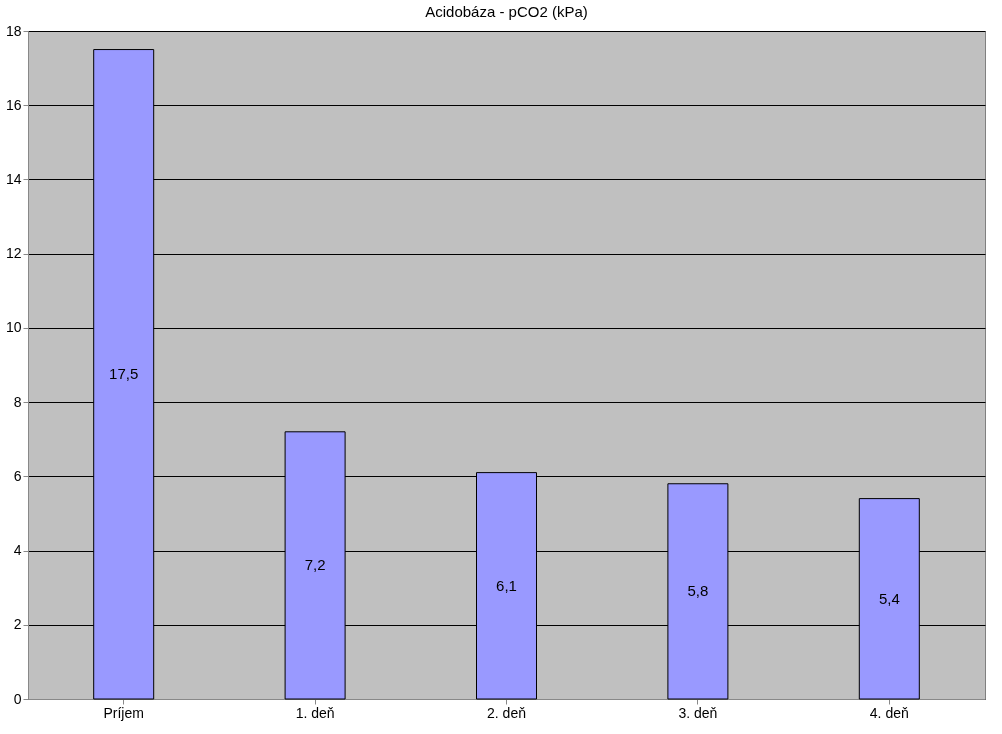 The image size is (1002, 734). What do you see at coordinates (17, 475) in the screenshot?
I see `y-tick-label: 6` at bounding box center [17, 475].